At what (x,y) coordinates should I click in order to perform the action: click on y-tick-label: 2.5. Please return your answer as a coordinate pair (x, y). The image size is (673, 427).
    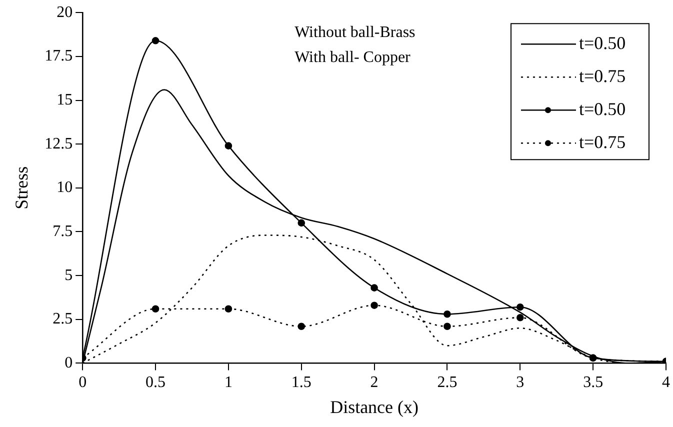
    Looking at the image, I should click on (62, 319).